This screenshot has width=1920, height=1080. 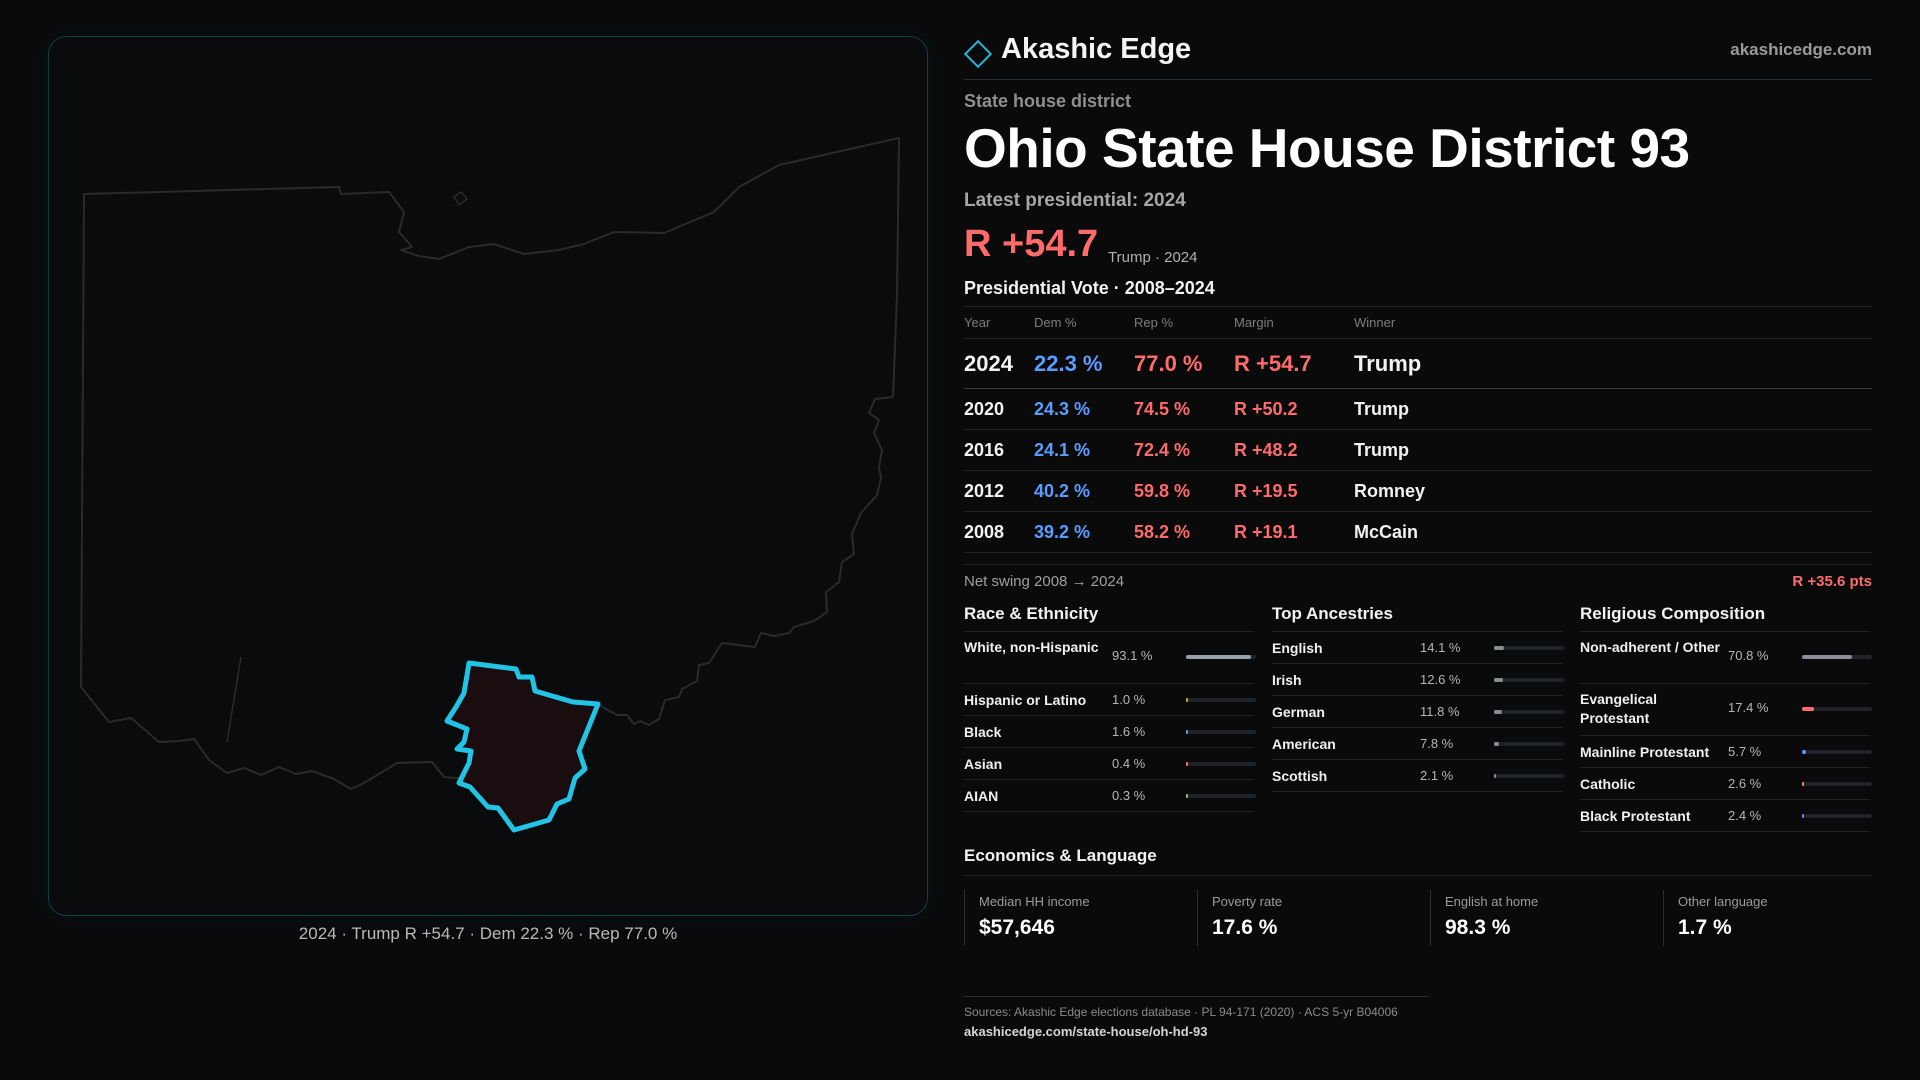 What do you see at coordinates (1129, 795) in the screenshot?
I see `race-value: 0.3 %` at bounding box center [1129, 795].